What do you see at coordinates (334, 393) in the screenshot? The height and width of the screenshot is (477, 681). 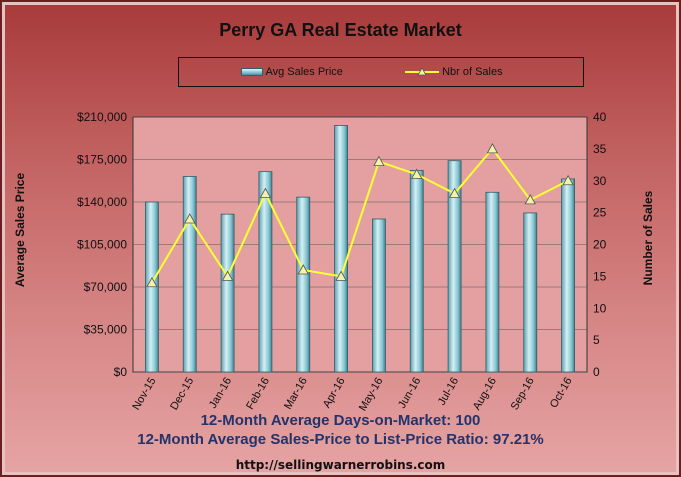 I see `x-tick-label: Apr-16` at bounding box center [334, 393].